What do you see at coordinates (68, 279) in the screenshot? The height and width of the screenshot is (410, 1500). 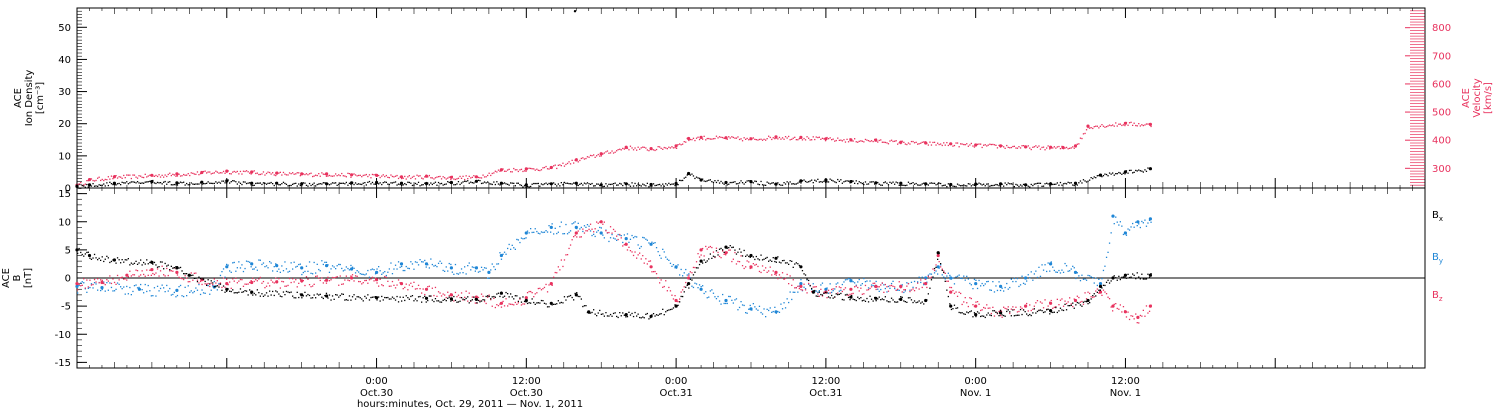 I see `y-tick-label: 0` at bounding box center [68, 279].